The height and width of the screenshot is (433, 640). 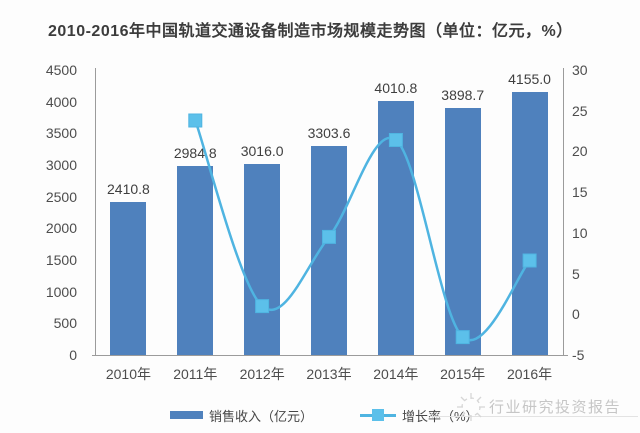 I want to click on left-axis-line, so click(x=95, y=212).